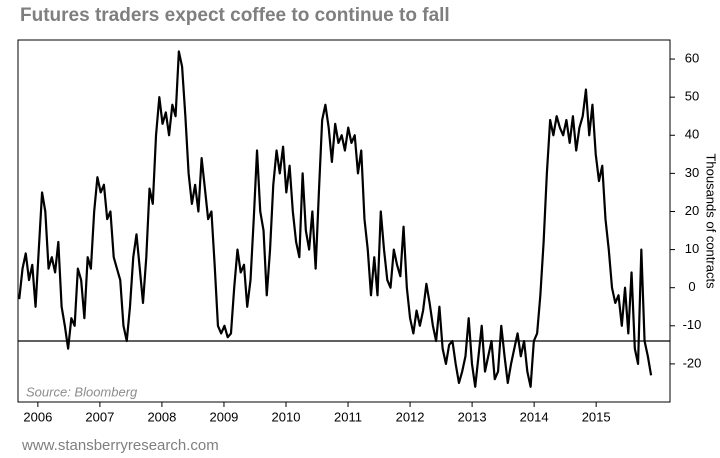 This screenshot has width=720, height=458. I want to click on source: Source: Bloomberg, so click(82, 391).